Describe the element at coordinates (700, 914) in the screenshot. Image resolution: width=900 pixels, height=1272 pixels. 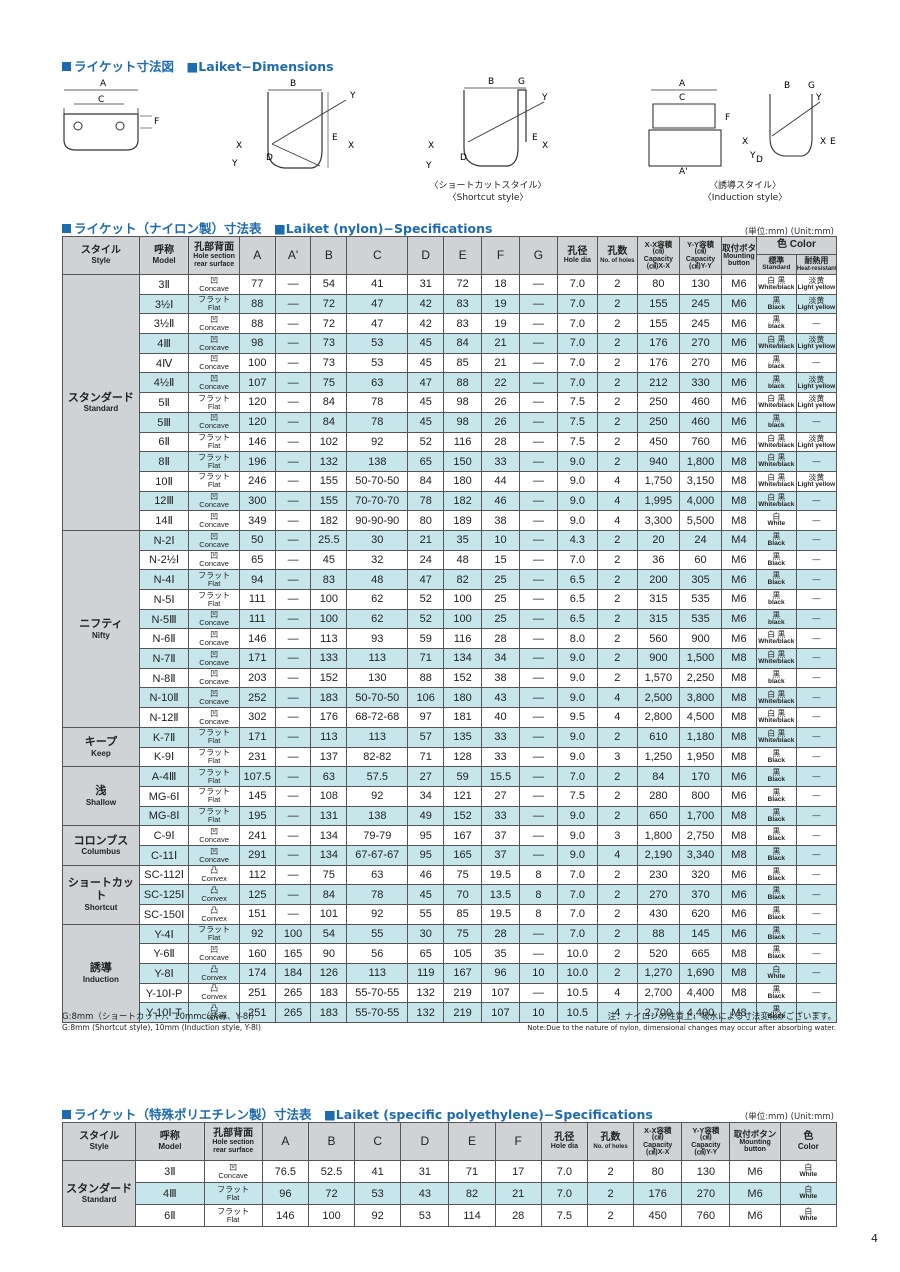
I see `yy-capacity-cell: 620` at that location.